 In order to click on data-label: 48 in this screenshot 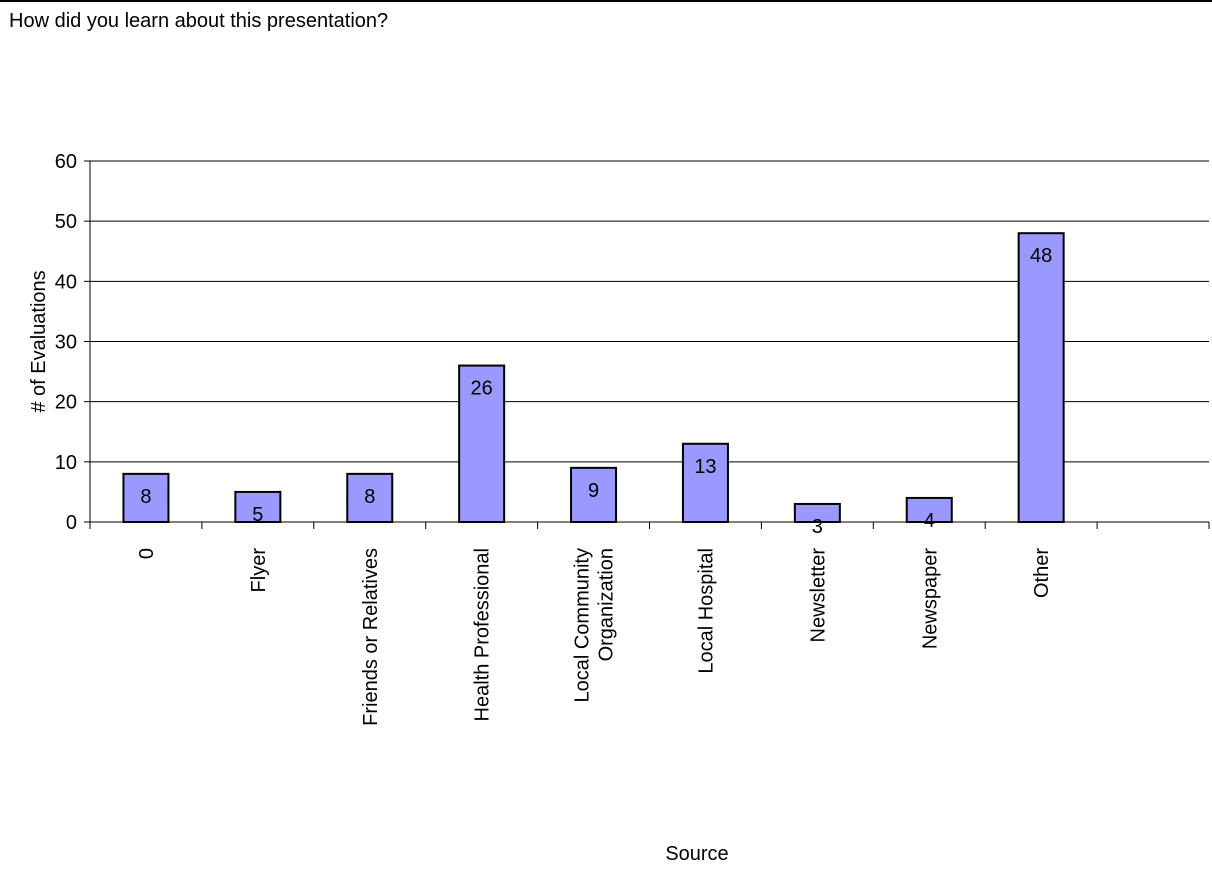, I will do `click(1041, 256)`.